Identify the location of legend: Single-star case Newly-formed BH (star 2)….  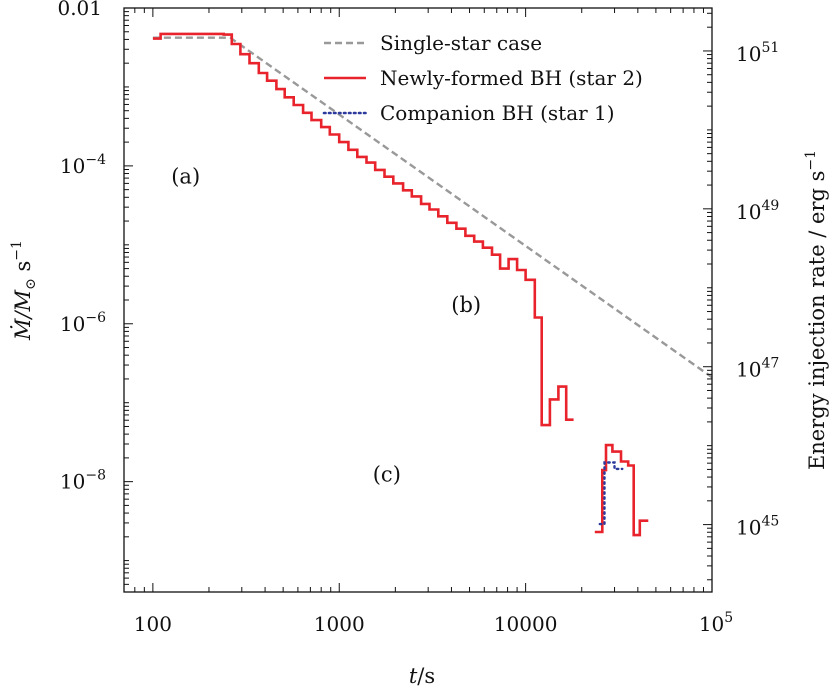
(482, 78).